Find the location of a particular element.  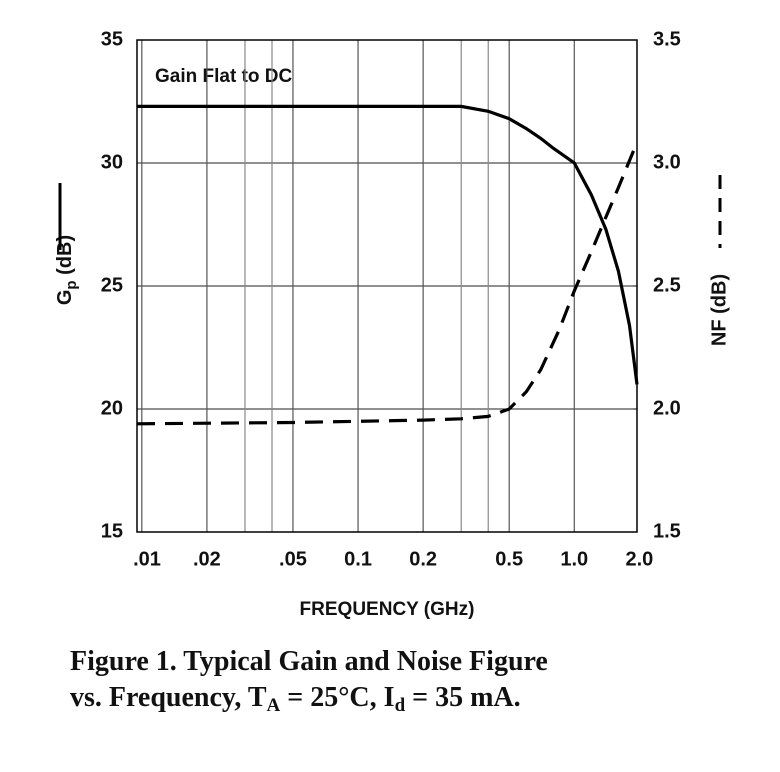

x-axis-label: FREQUENCY (GHz) is located at coordinates (387, 609).